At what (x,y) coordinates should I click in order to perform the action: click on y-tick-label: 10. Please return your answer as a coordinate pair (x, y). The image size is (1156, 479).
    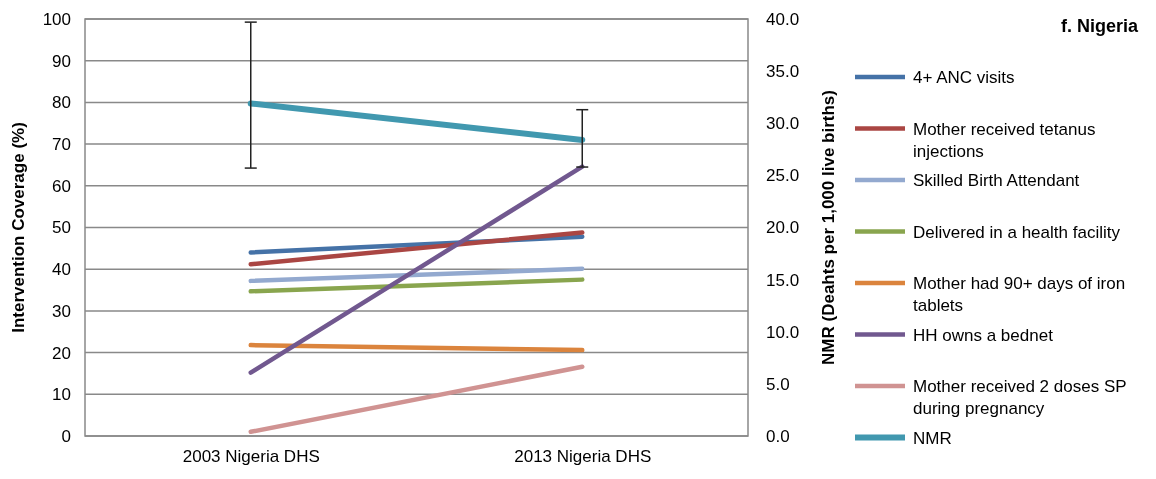
    Looking at the image, I should click on (61, 395).